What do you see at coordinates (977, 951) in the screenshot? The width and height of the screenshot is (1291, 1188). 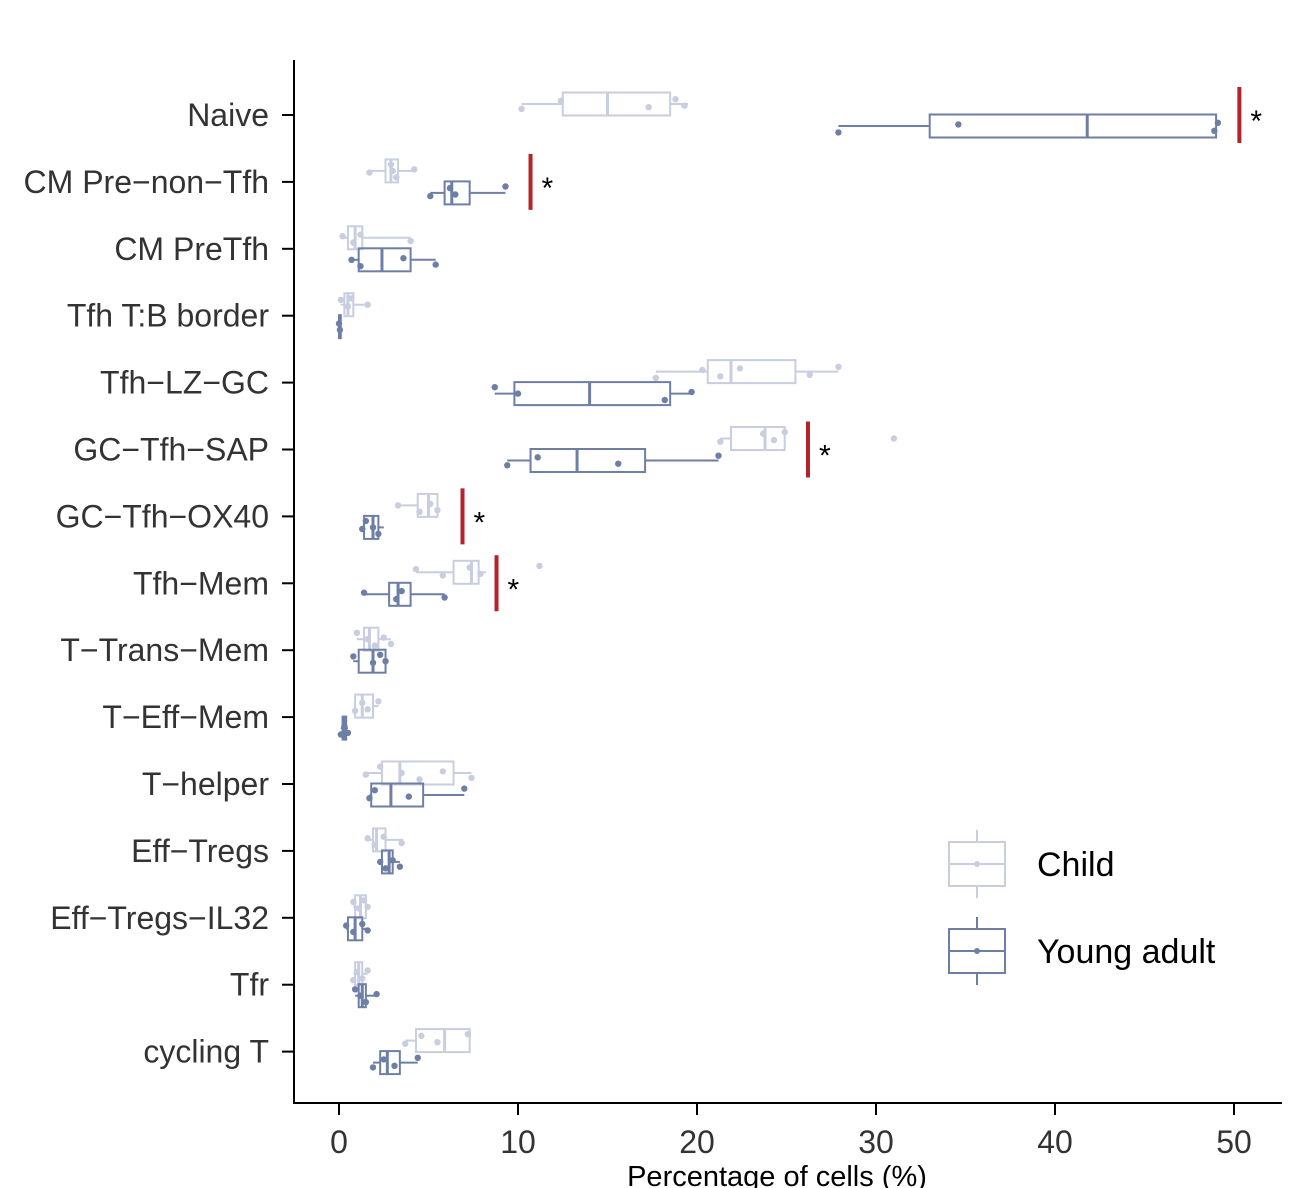 I see `legend-key-point` at bounding box center [977, 951].